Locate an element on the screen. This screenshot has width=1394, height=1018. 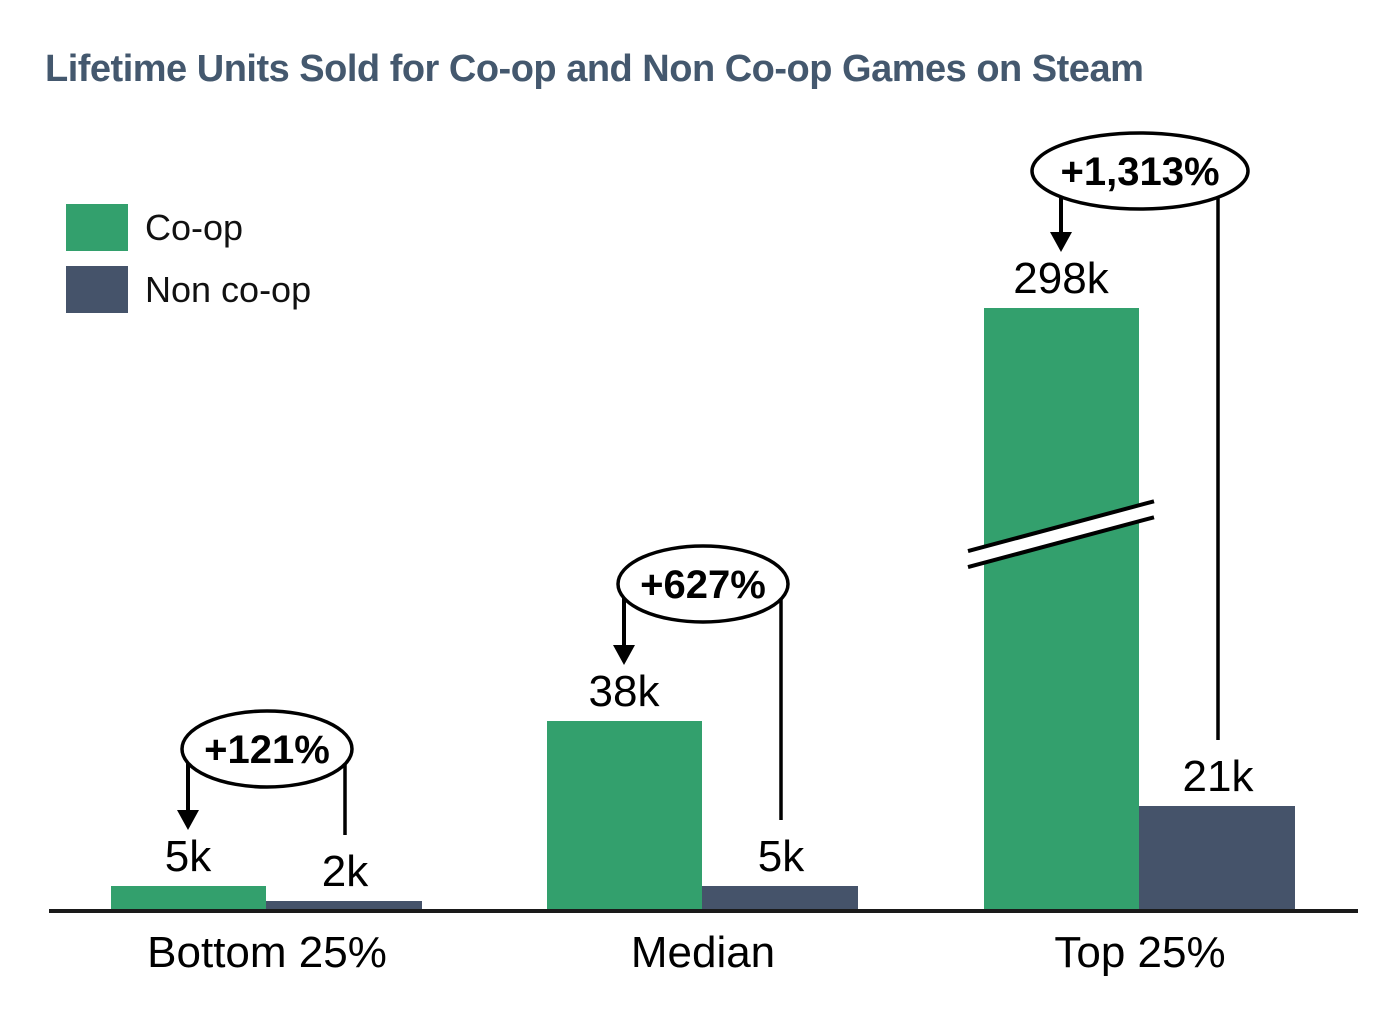
value-label-coop-median: 38k is located at coordinates (624, 691).